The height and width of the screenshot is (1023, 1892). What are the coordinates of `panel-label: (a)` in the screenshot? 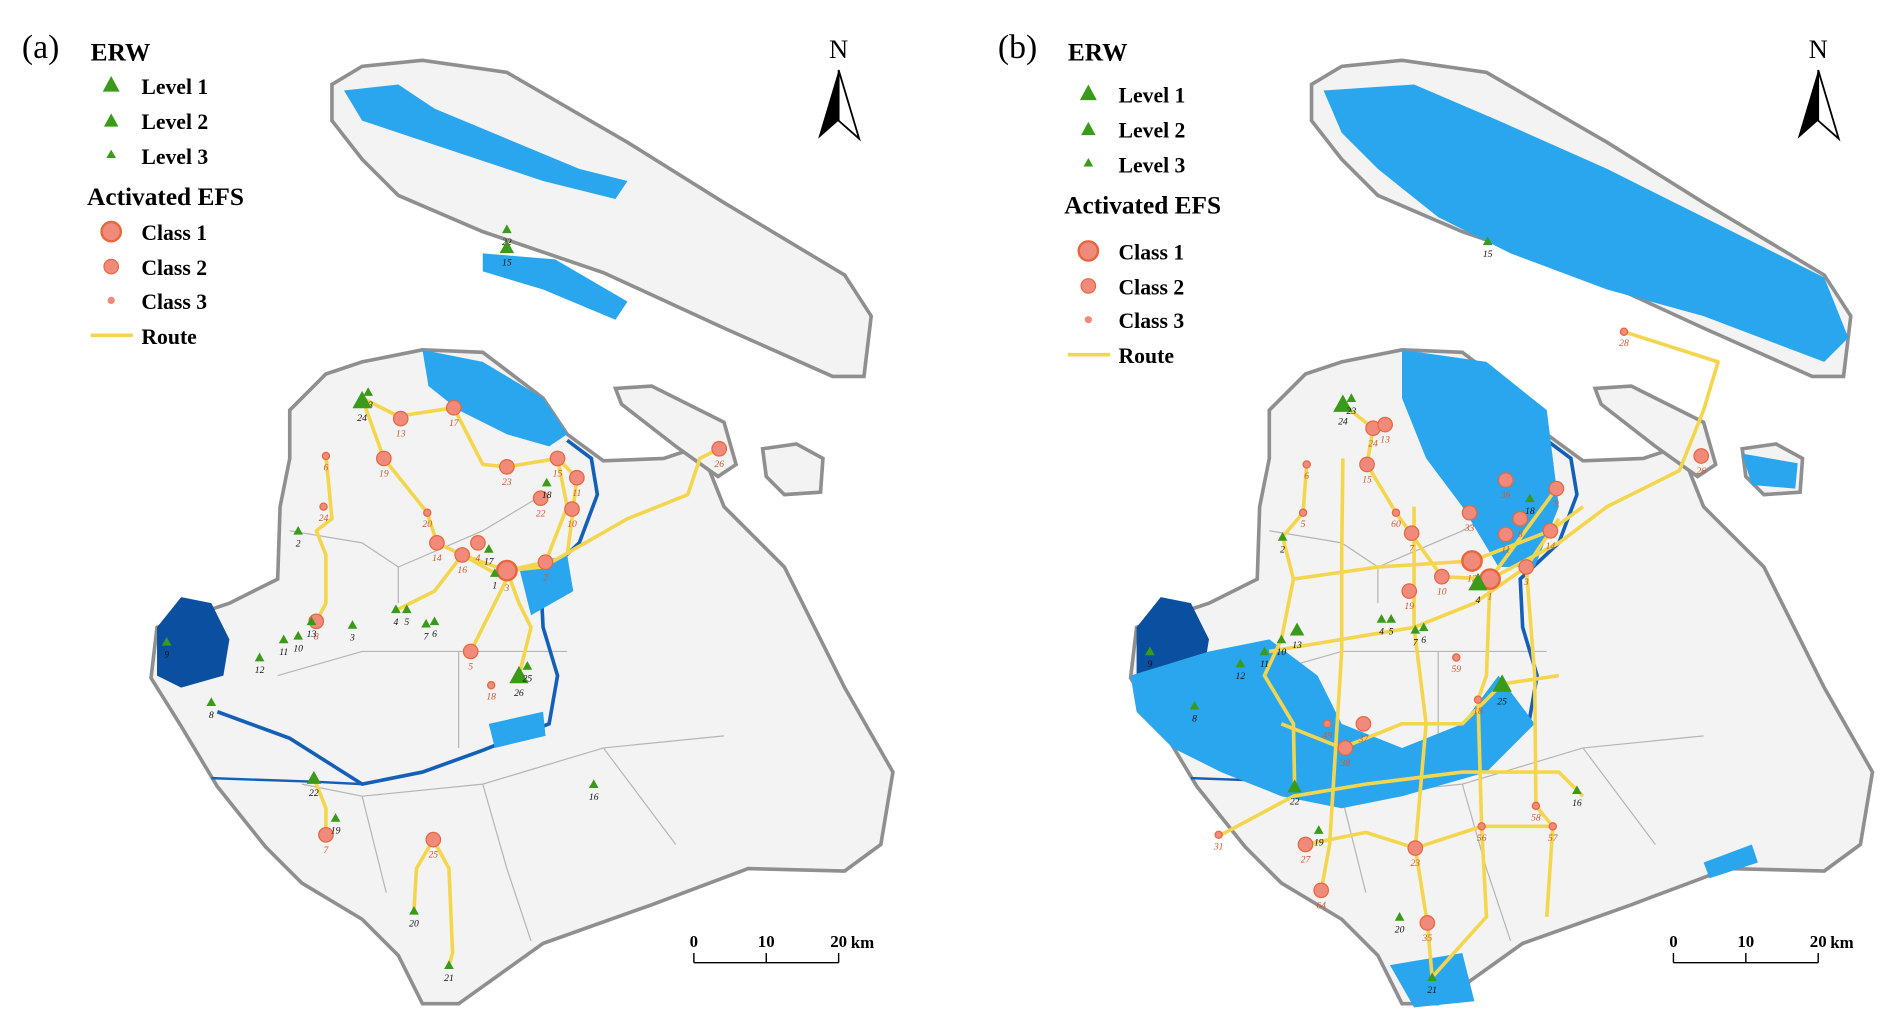 It's located at (40, 47).